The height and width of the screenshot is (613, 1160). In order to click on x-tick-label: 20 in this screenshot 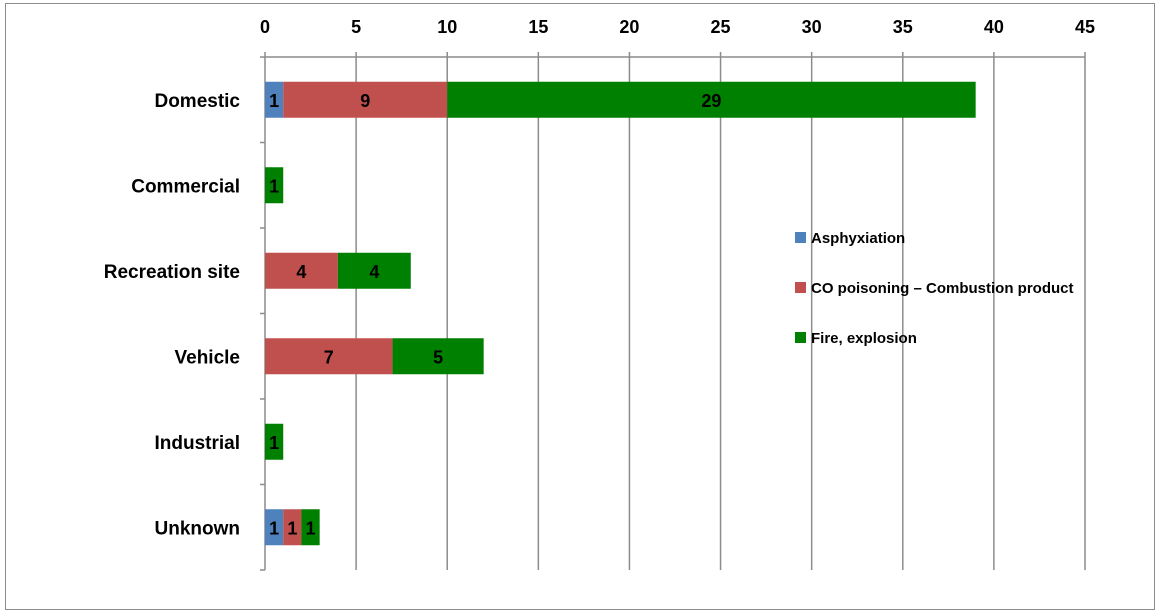, I will do `click(629, 27)`.